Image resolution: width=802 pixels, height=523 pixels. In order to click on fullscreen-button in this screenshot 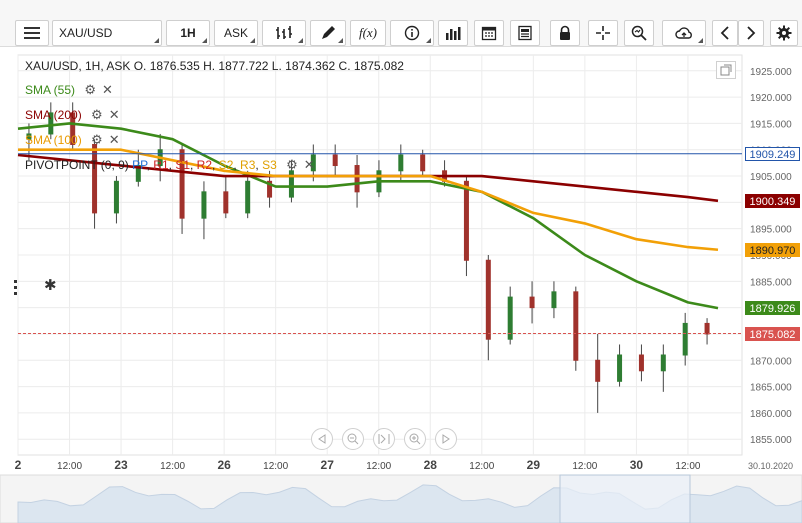, I will do `click(726, 70)`.